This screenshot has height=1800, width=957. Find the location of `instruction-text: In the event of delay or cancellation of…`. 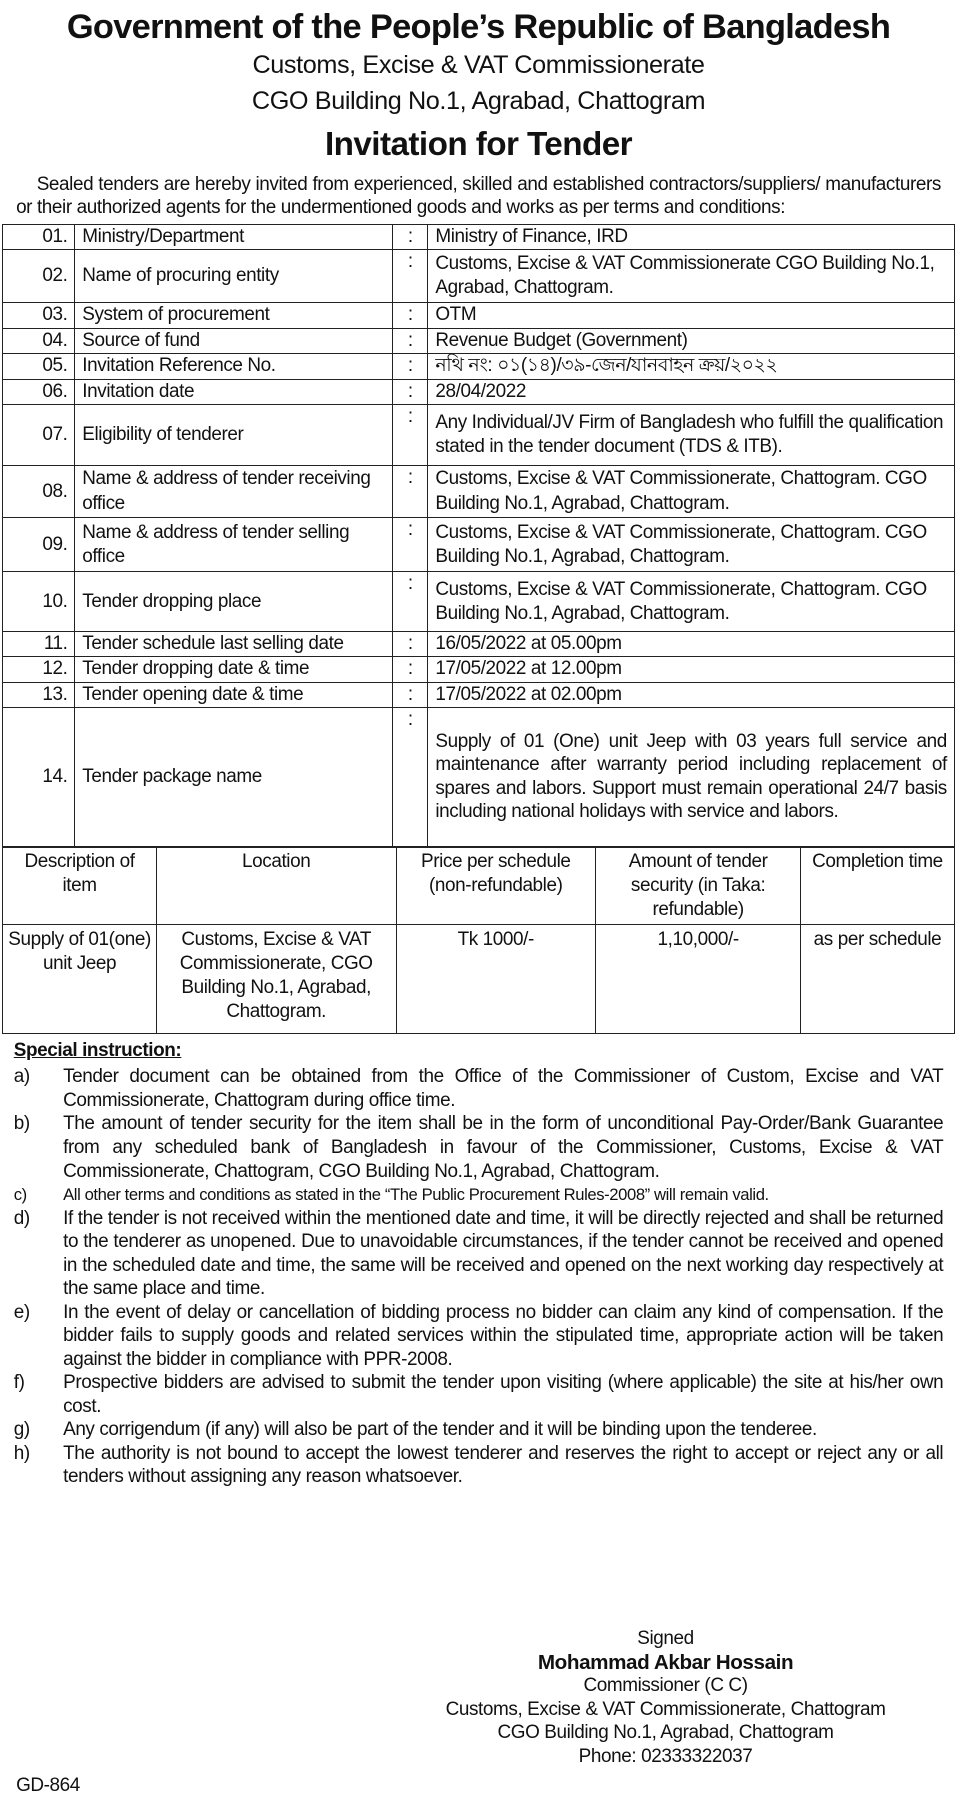

instruction-text: In the event of delay or cancellation of… is located at coordinates (503, 1335).